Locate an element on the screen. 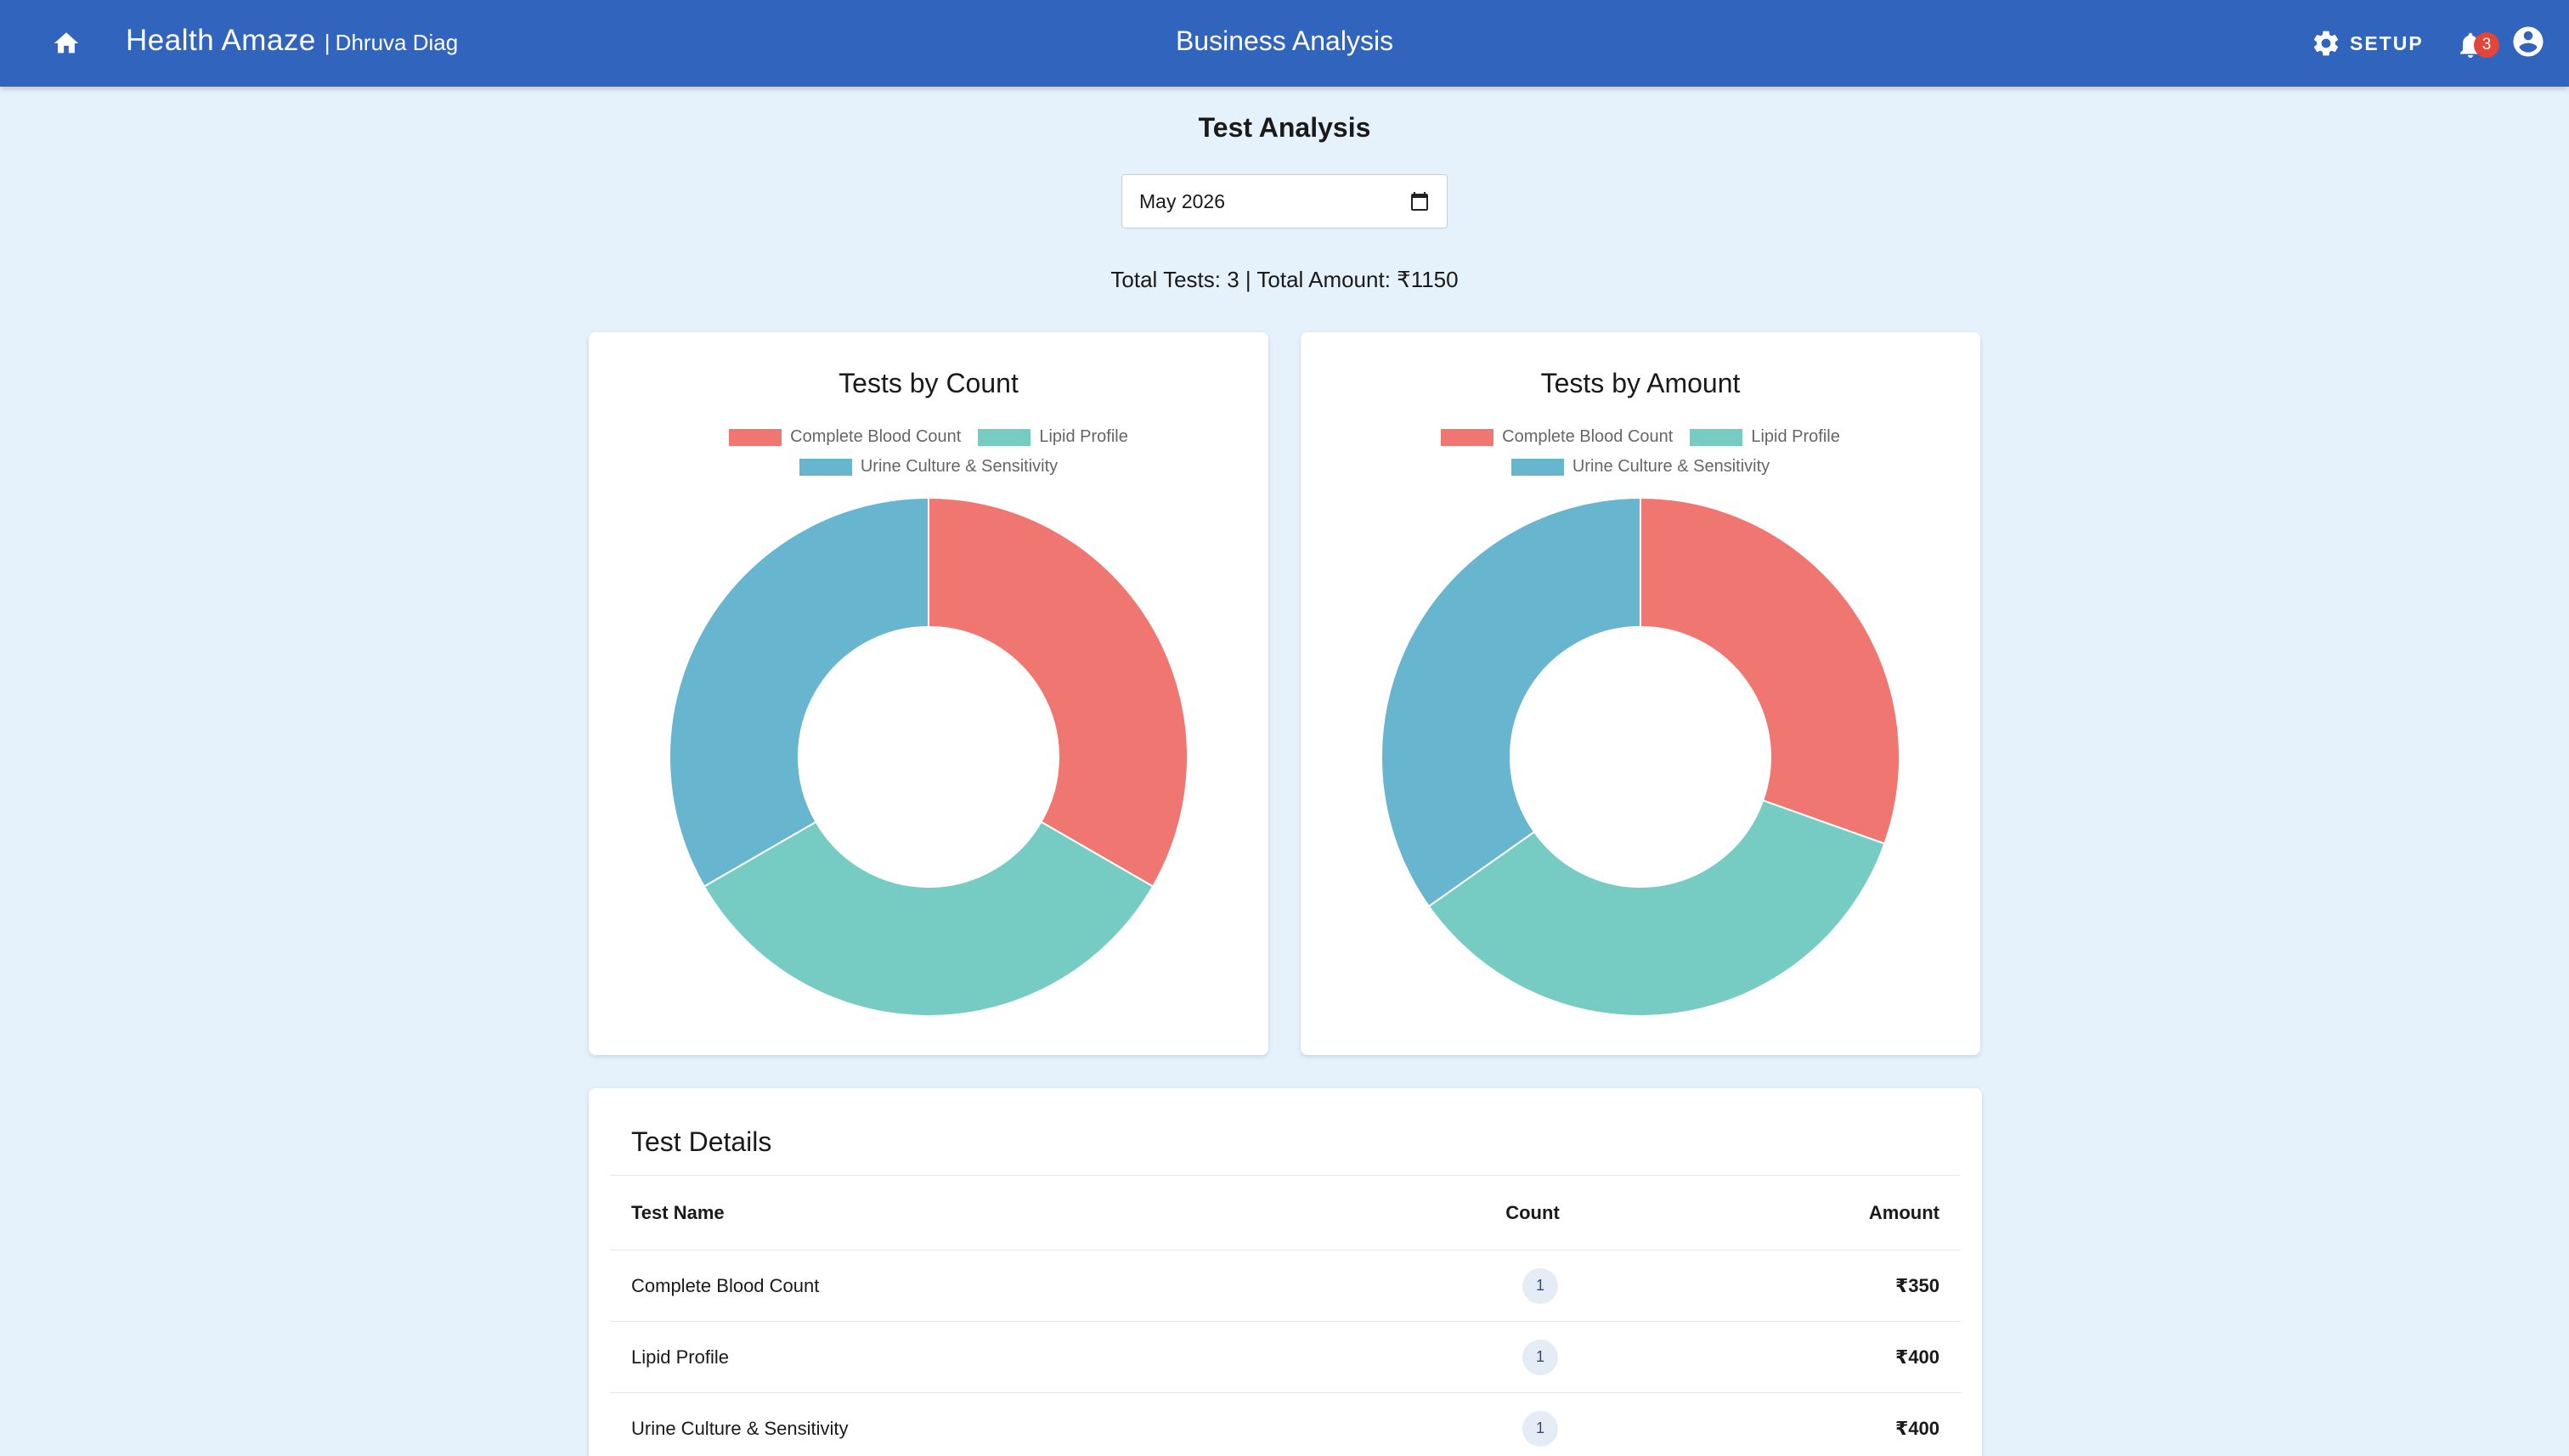 The width and height of the screenshot is (2569, 1456). column-header-test-name: Test Name is located at coordinates (678, 1212).